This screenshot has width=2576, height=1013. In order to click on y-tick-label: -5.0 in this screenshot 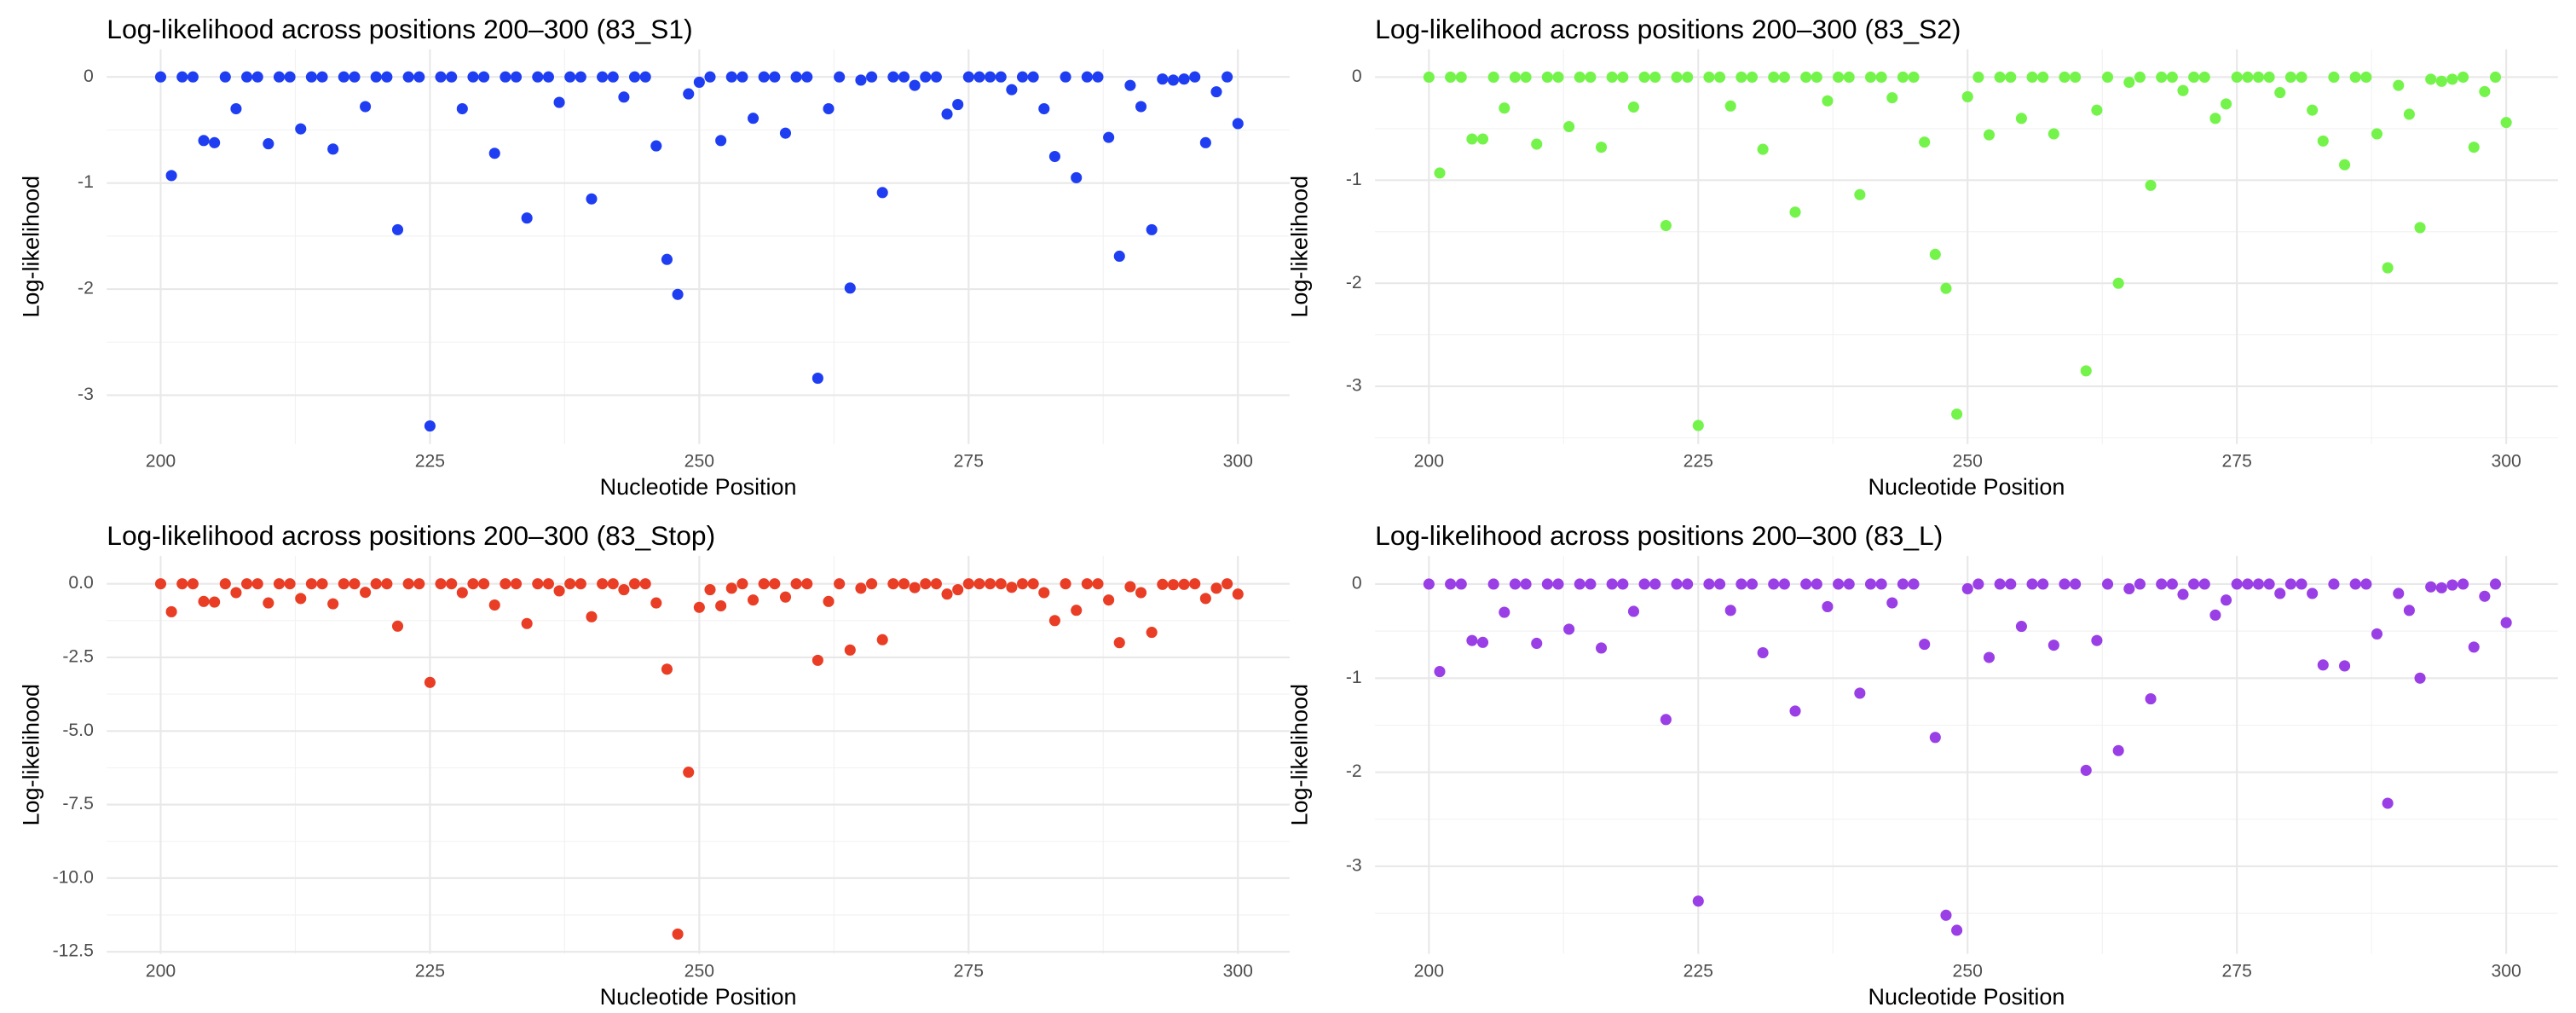, I will do `click(78, 730)`.